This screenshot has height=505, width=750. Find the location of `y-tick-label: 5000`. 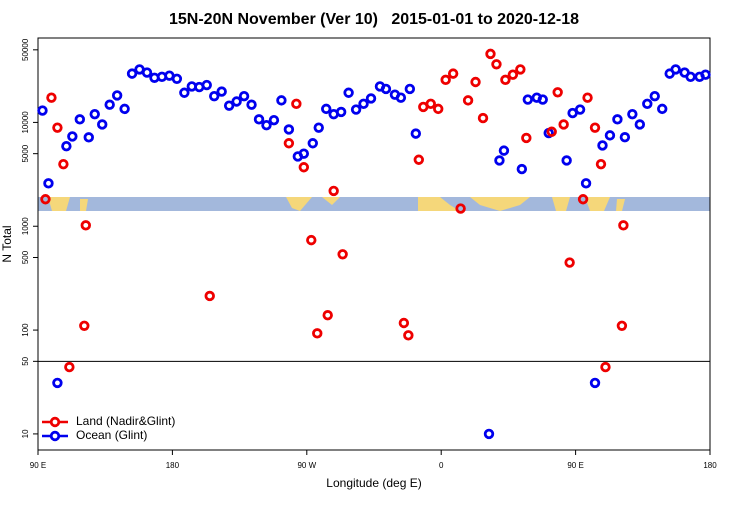

y-tick-label: 5000 is located at coordinates (25, 153).